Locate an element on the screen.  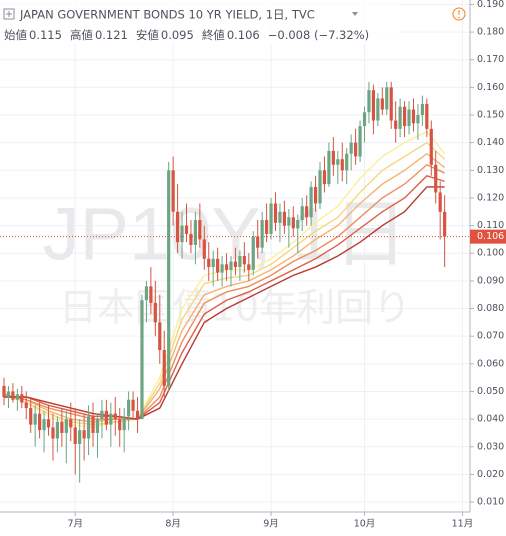
open-label: 始値 is located at coordinates (15, 35).